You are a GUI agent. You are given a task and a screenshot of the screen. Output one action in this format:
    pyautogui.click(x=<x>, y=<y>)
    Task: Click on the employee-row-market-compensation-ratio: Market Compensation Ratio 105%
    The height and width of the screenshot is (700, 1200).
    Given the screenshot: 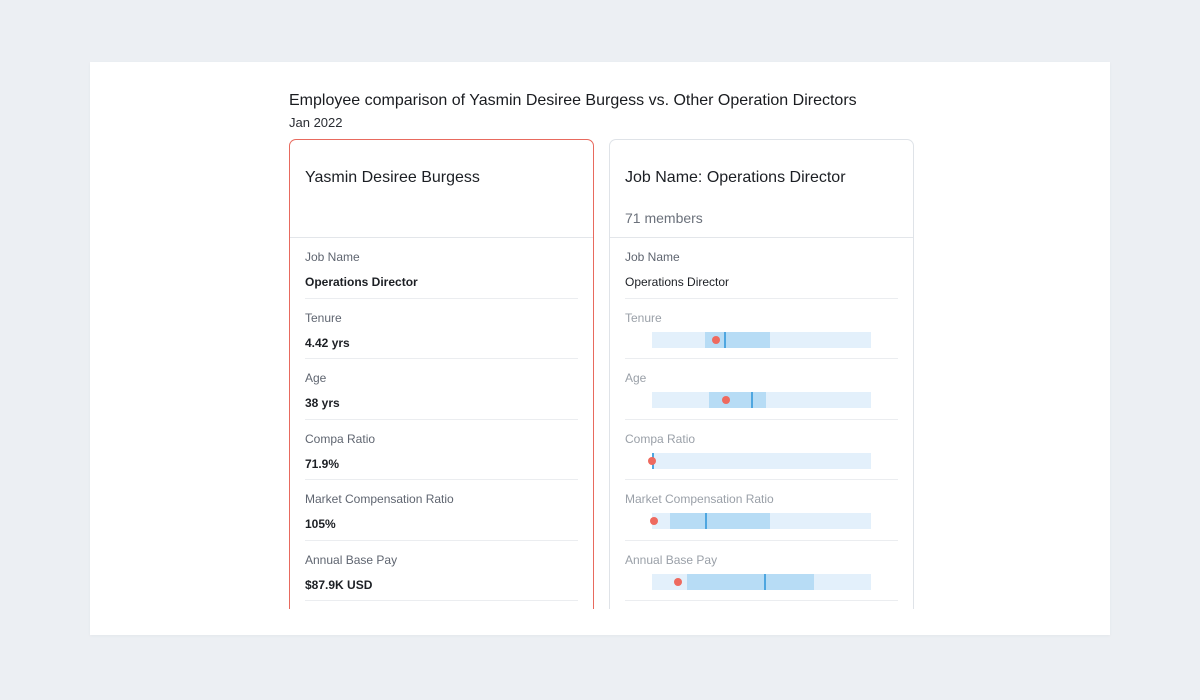 What is the action you would take?
    pyautogui.click(x=441, y=510)
    